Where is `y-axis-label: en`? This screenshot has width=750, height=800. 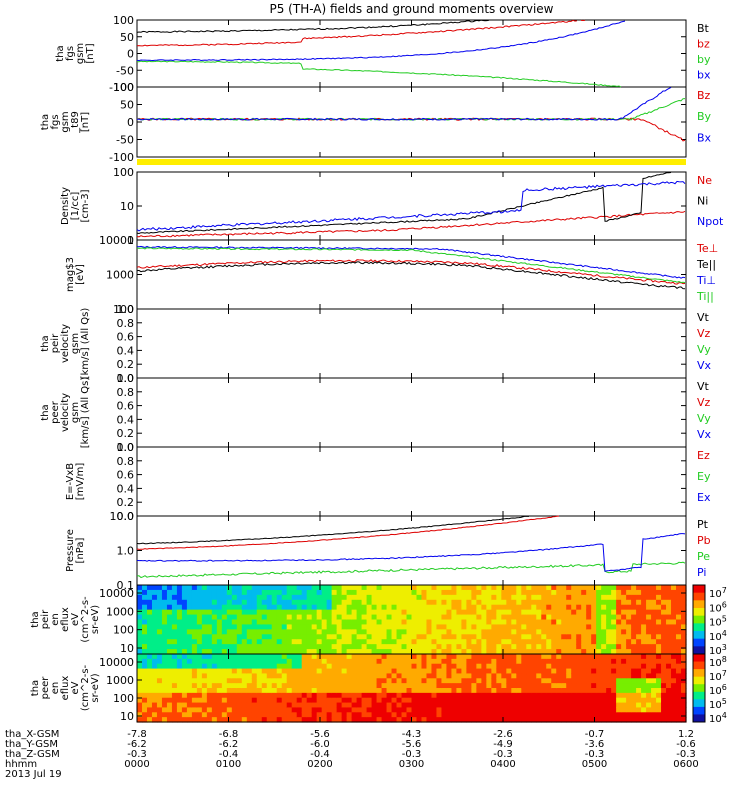
y-axis-label: en is located at coordinates (55, 619).